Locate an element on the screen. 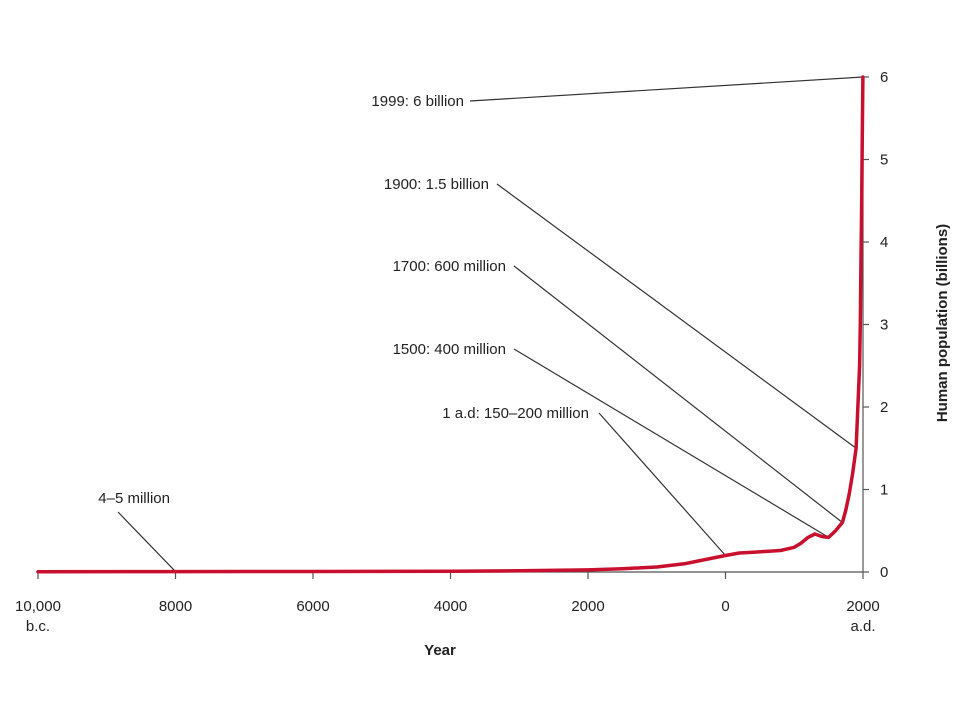 This screenshot has height=720, width=960. annotation-label: 1500: 400 million is located at coordinates (449, 349).